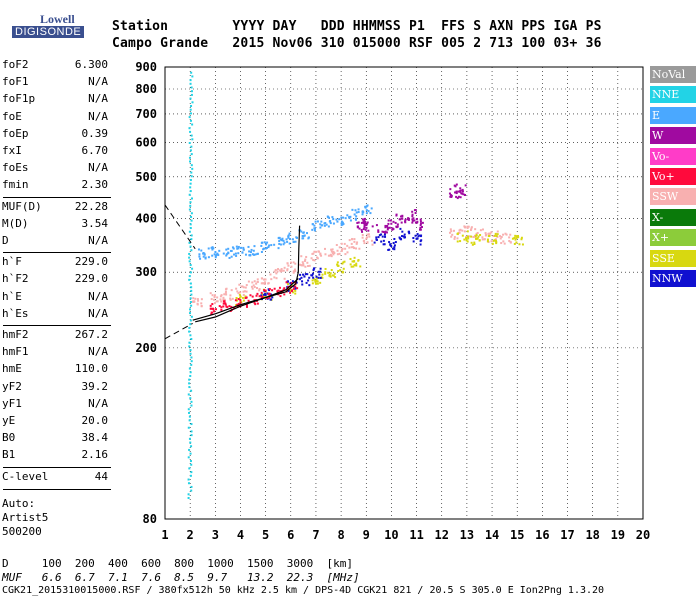  What do you see at coordinates (15, 223) in the screenshot?
I see `param-key: M(D)` at bounding box center [15, 223].